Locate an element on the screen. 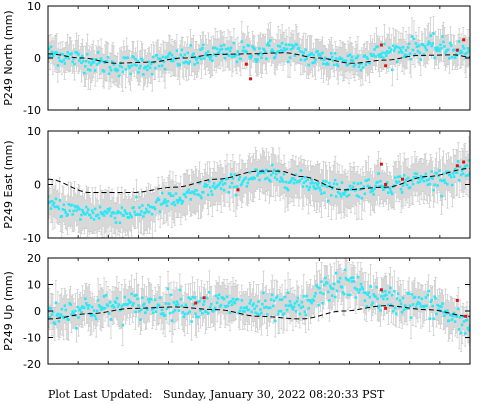  outlier-point is located at coordinates (238, 190).